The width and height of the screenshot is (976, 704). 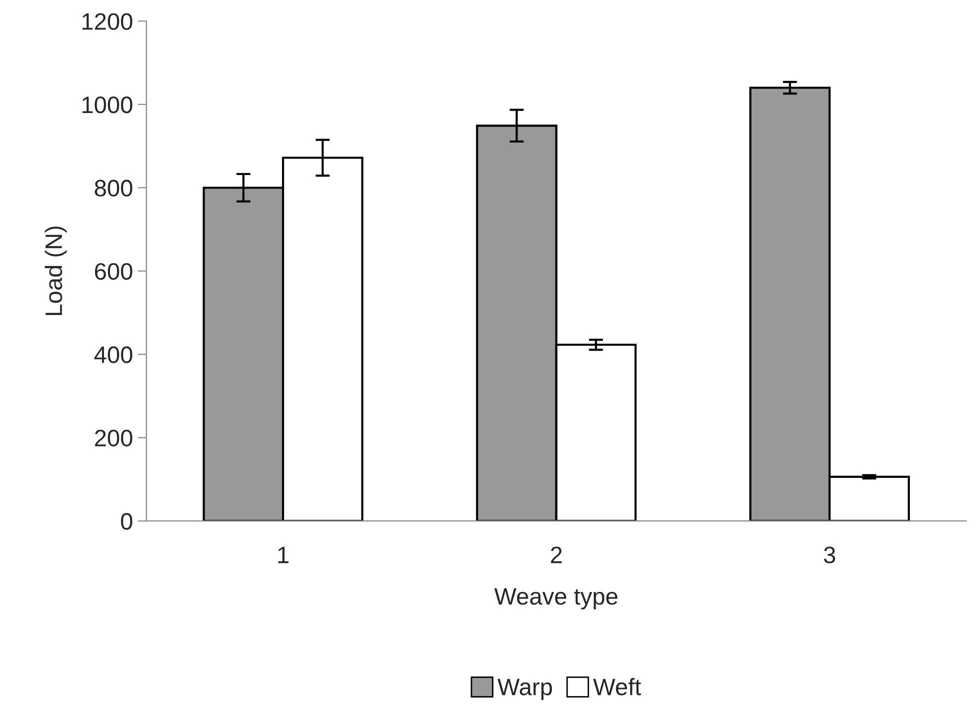 What do you see at coordinates (113, 355) in the screenshot?
I see `y-tick-label: 400` at bounding box center [113, 355].